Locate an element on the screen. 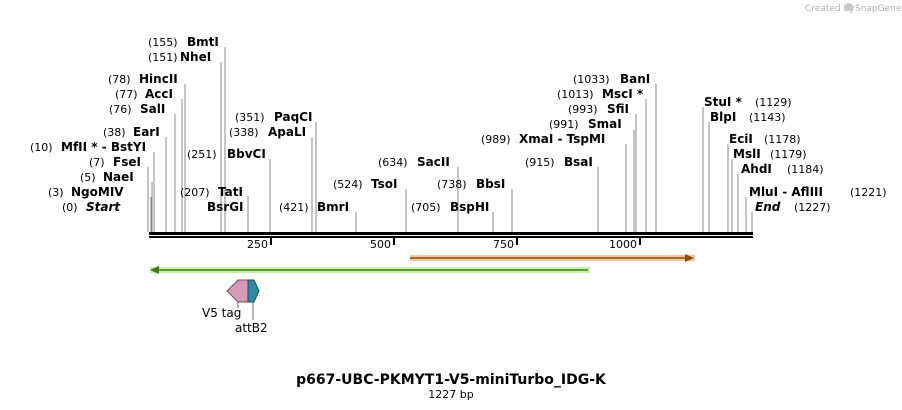  site-bsphi: BspHI is located at coordinates (469, 207).